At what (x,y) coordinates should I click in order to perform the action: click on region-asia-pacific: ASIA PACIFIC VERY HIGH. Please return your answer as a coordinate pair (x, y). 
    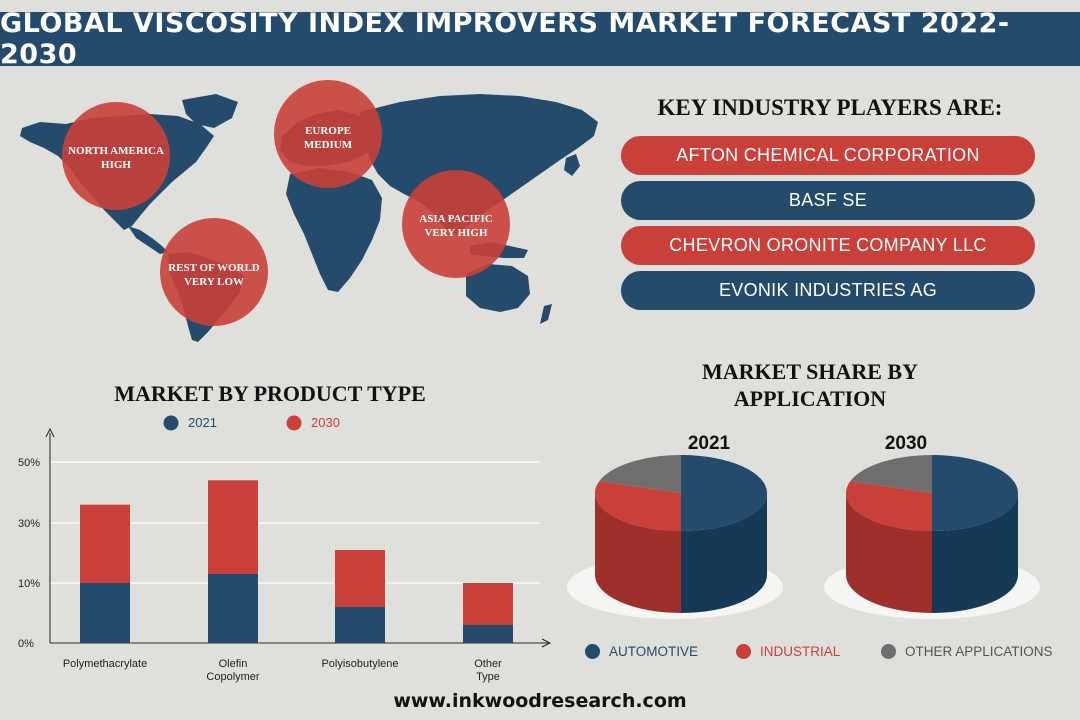
    Looking at the image, I should click on (456, 224).